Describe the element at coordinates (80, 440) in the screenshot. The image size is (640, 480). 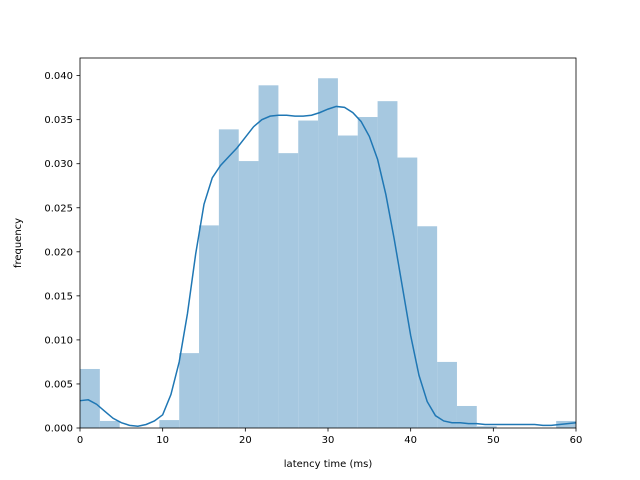
I see `x-tick-label: 0` at that location.